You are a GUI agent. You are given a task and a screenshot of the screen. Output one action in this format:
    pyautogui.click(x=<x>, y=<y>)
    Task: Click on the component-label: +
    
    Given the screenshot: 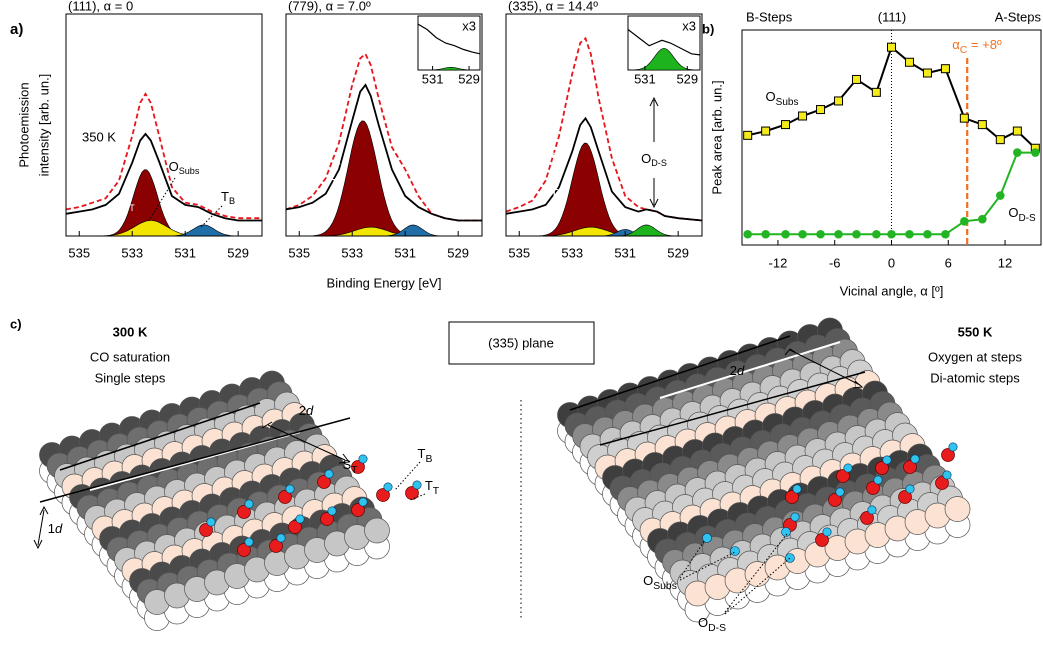 What is the action you would take?
    pyautogui.click(x=337, y=163)
    